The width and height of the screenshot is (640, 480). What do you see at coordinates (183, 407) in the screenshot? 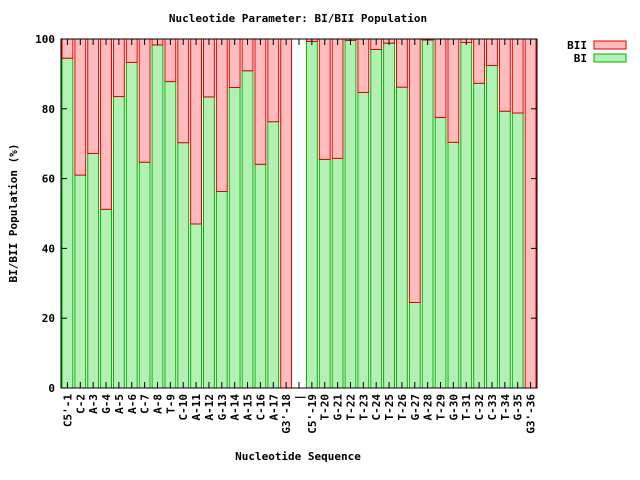
I see `x-tick-label: C-10` at bounding box center [183, 407].